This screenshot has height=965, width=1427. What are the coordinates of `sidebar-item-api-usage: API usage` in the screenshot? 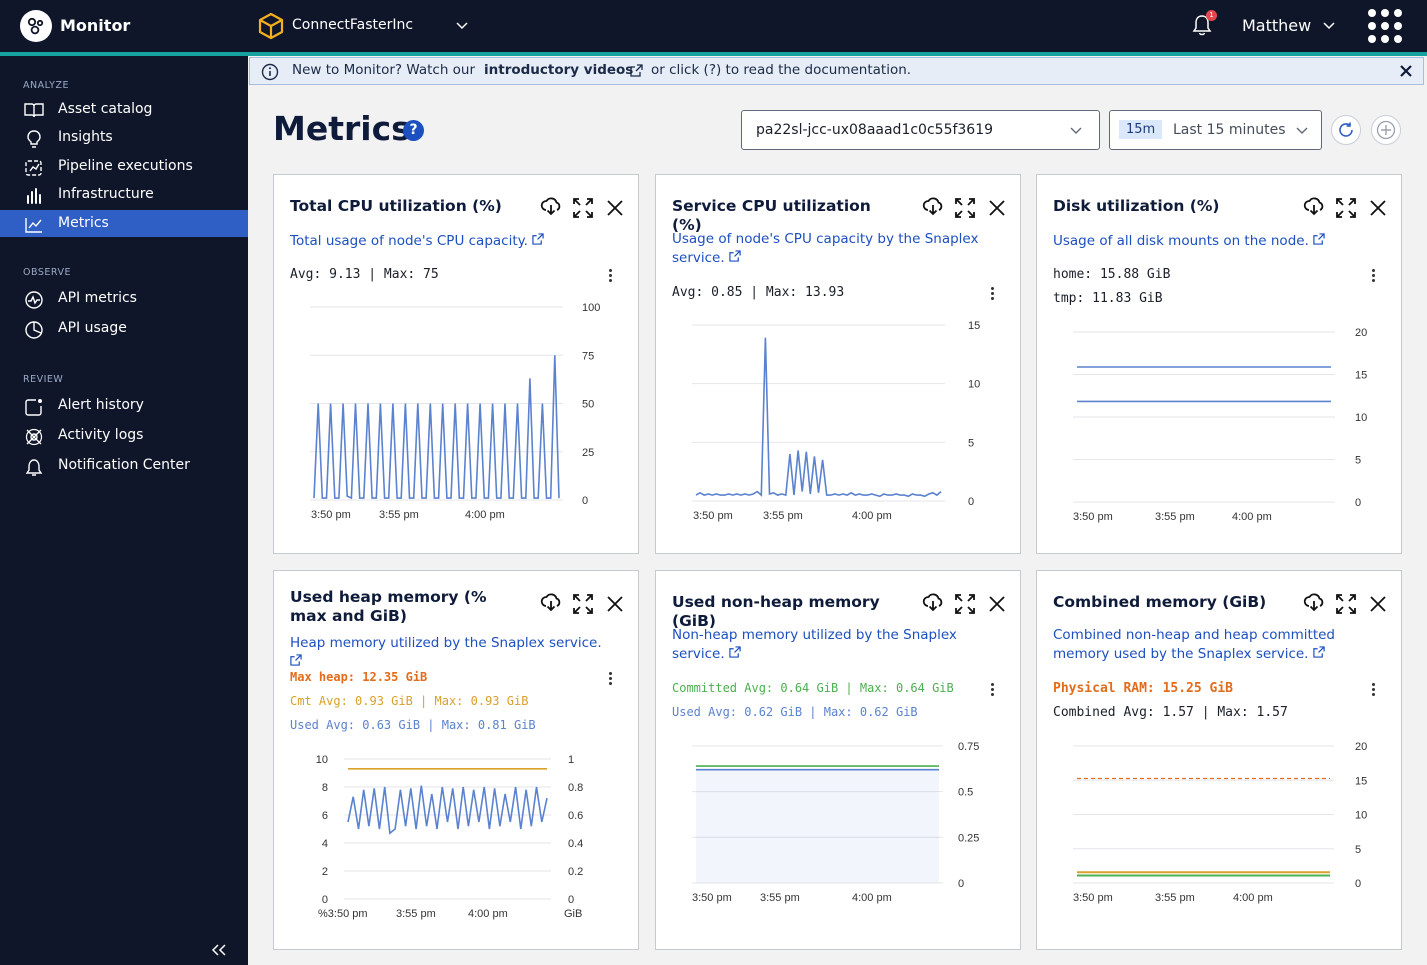 It's located at (124, 329).